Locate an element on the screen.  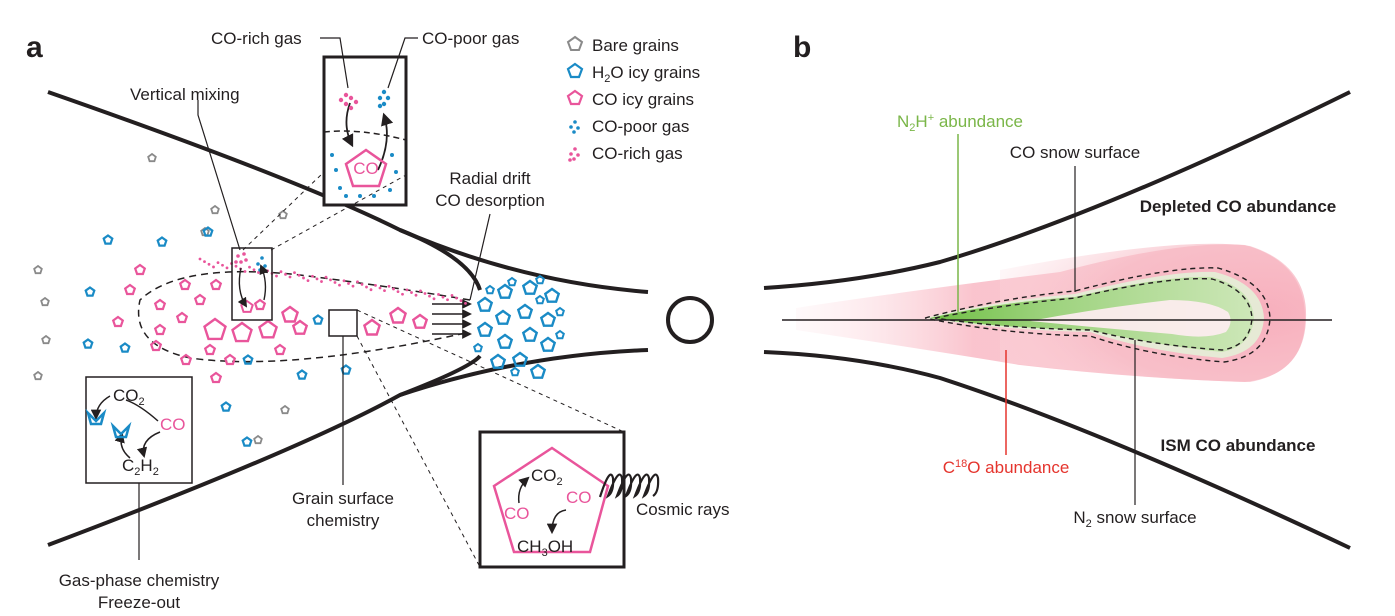
freeze-out-label: Freeze-out is located at coordinates (139, 602).